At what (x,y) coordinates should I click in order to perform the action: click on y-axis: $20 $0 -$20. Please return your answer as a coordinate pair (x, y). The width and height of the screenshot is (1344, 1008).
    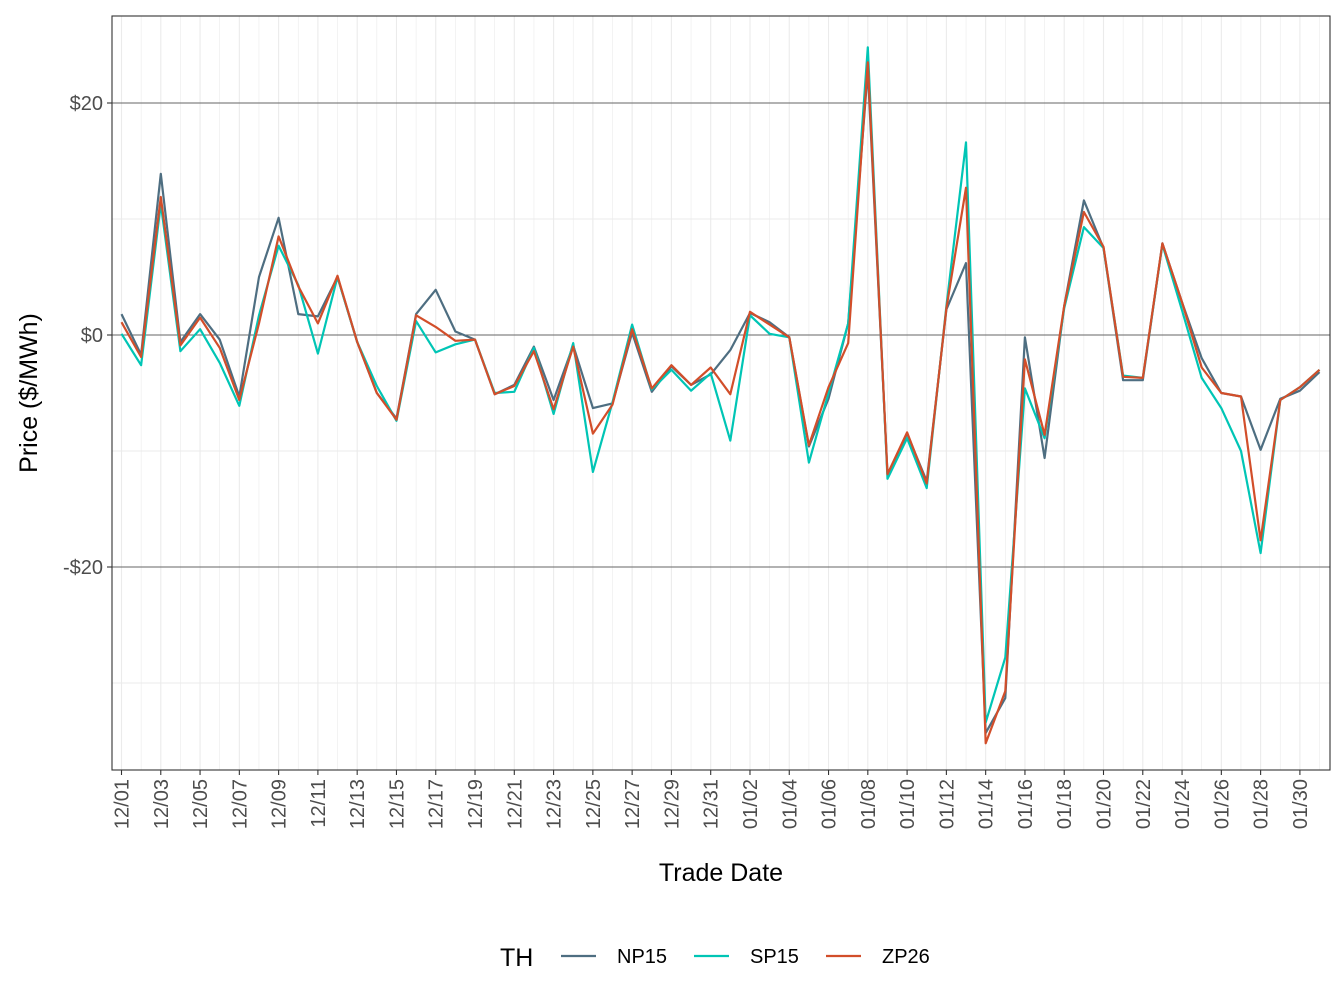
    Looking at the image, I should click on (87, 336).